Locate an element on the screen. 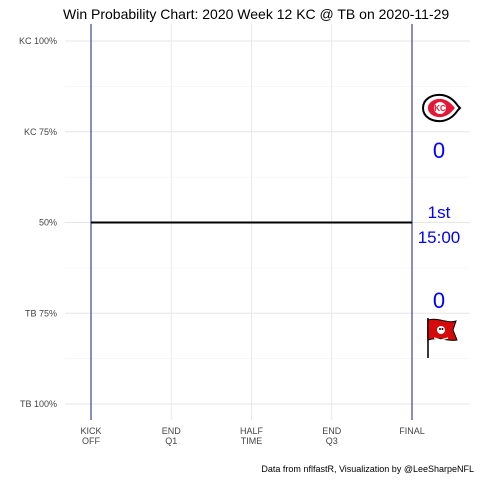  x-axis-ticks: KICK OFF END Q1 HALF TIME END Q3 FINAL is located at coordinates (252, 436).